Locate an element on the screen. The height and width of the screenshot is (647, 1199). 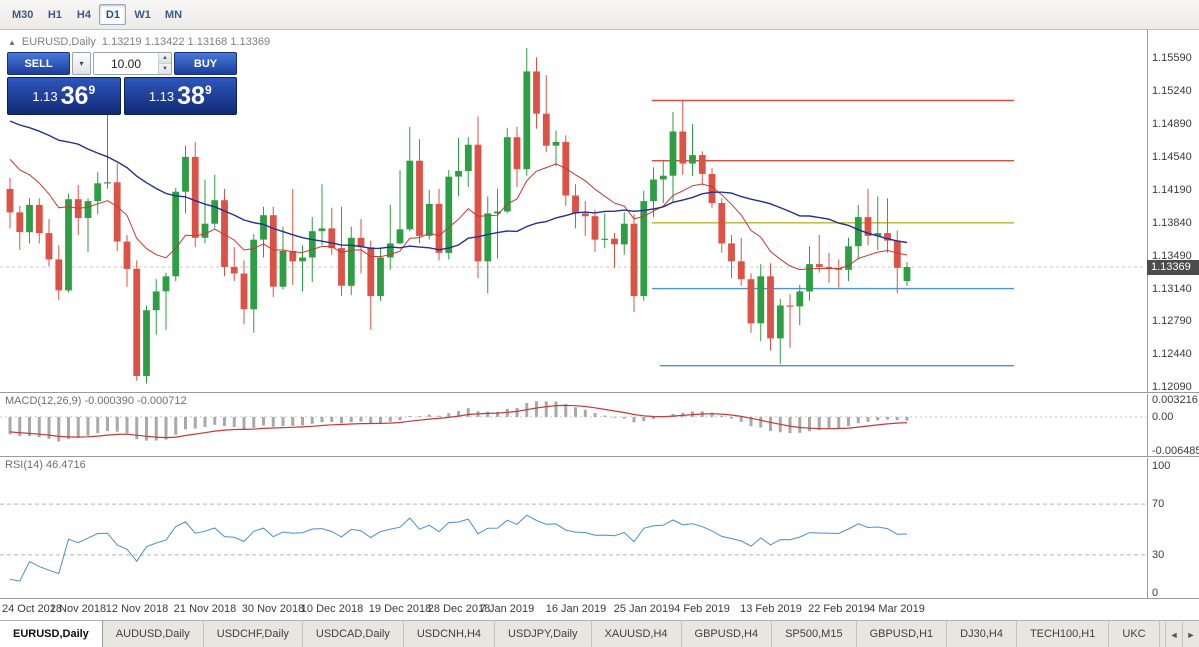
macd-axis: 0.003216 0.00 -0.006485 is located at coordinates (1173, 425).